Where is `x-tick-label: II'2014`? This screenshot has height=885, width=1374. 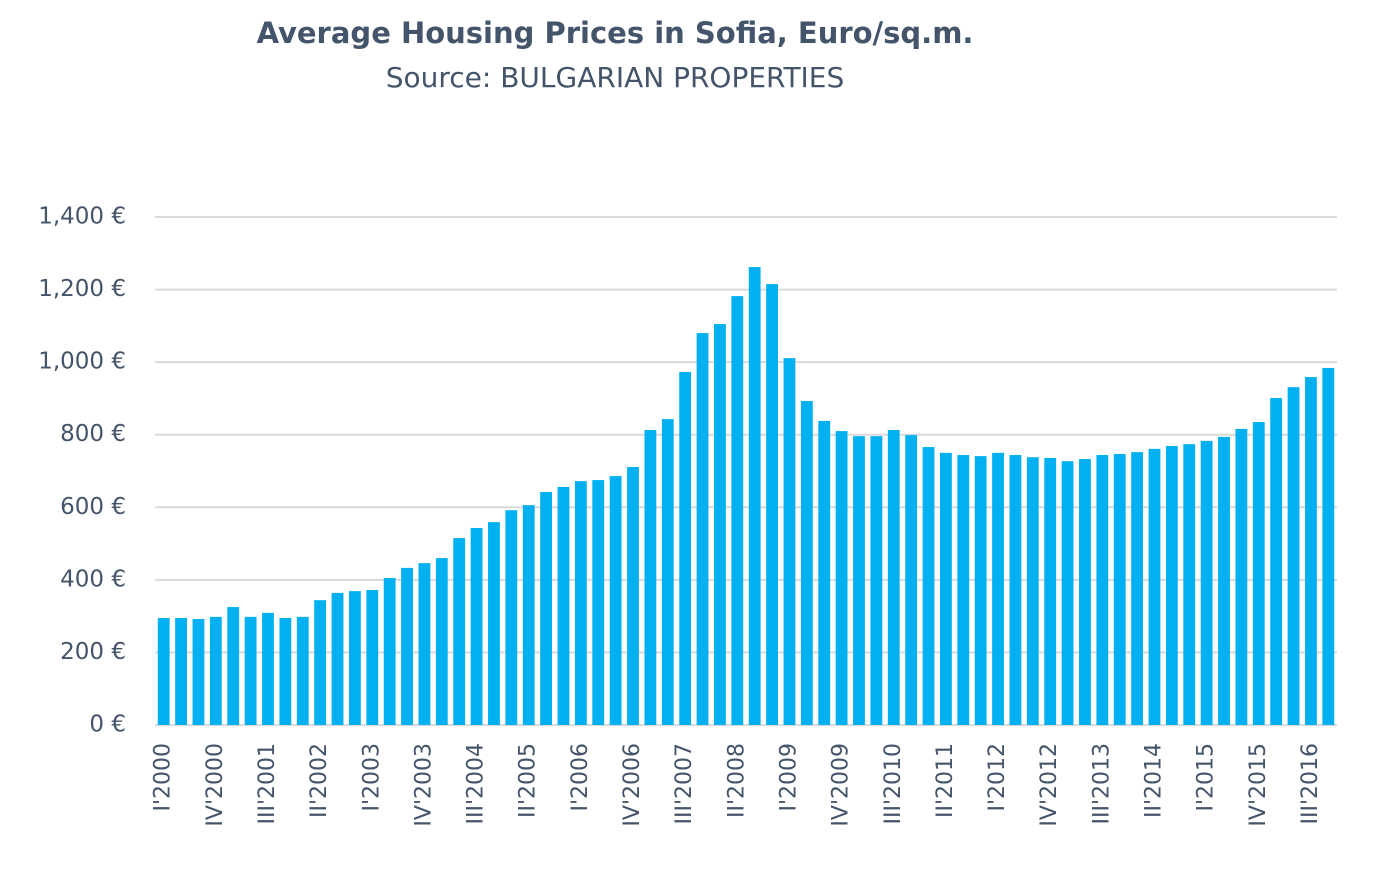
x-tick-label: II'2014 is located at coordinates (1153, 780).